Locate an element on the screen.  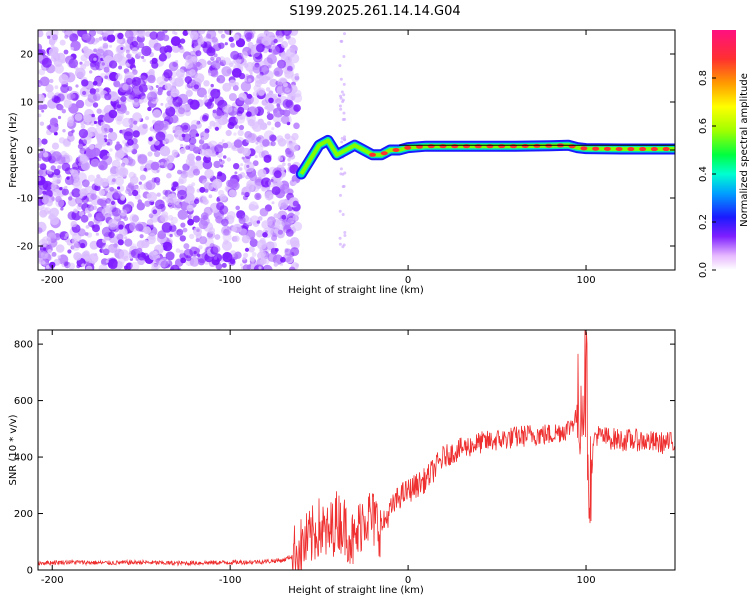
spectrogram-ytick-label: 20 is located at coordinates (26, 55).